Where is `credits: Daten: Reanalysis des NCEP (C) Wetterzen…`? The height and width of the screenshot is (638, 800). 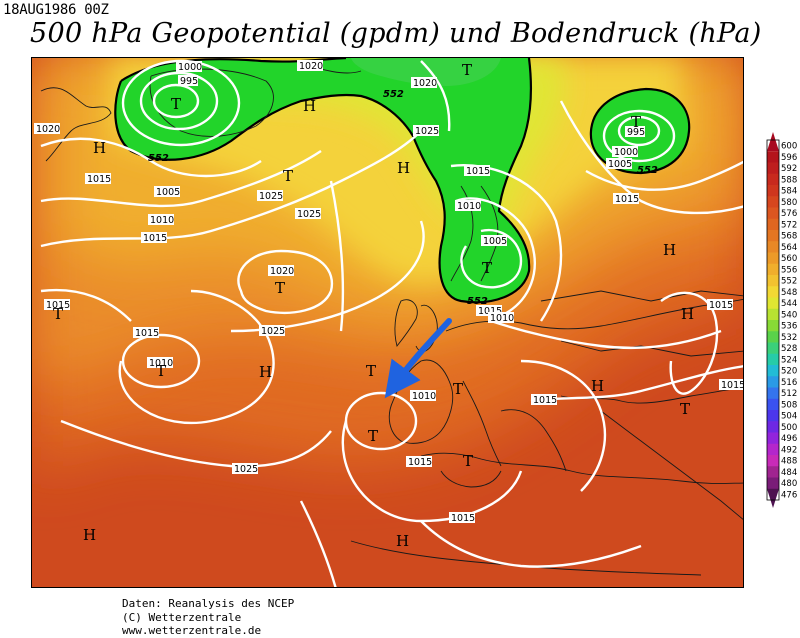
credits: Daten: Reanalysis des NCEP (C) Wetterzen… is located at coordinates (208, 617).